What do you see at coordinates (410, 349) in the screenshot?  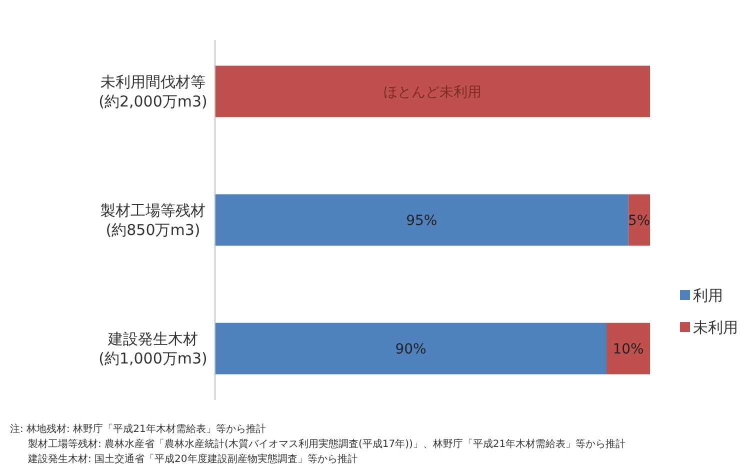 I see `data-label: 90%` at bounding box center [410, 349].